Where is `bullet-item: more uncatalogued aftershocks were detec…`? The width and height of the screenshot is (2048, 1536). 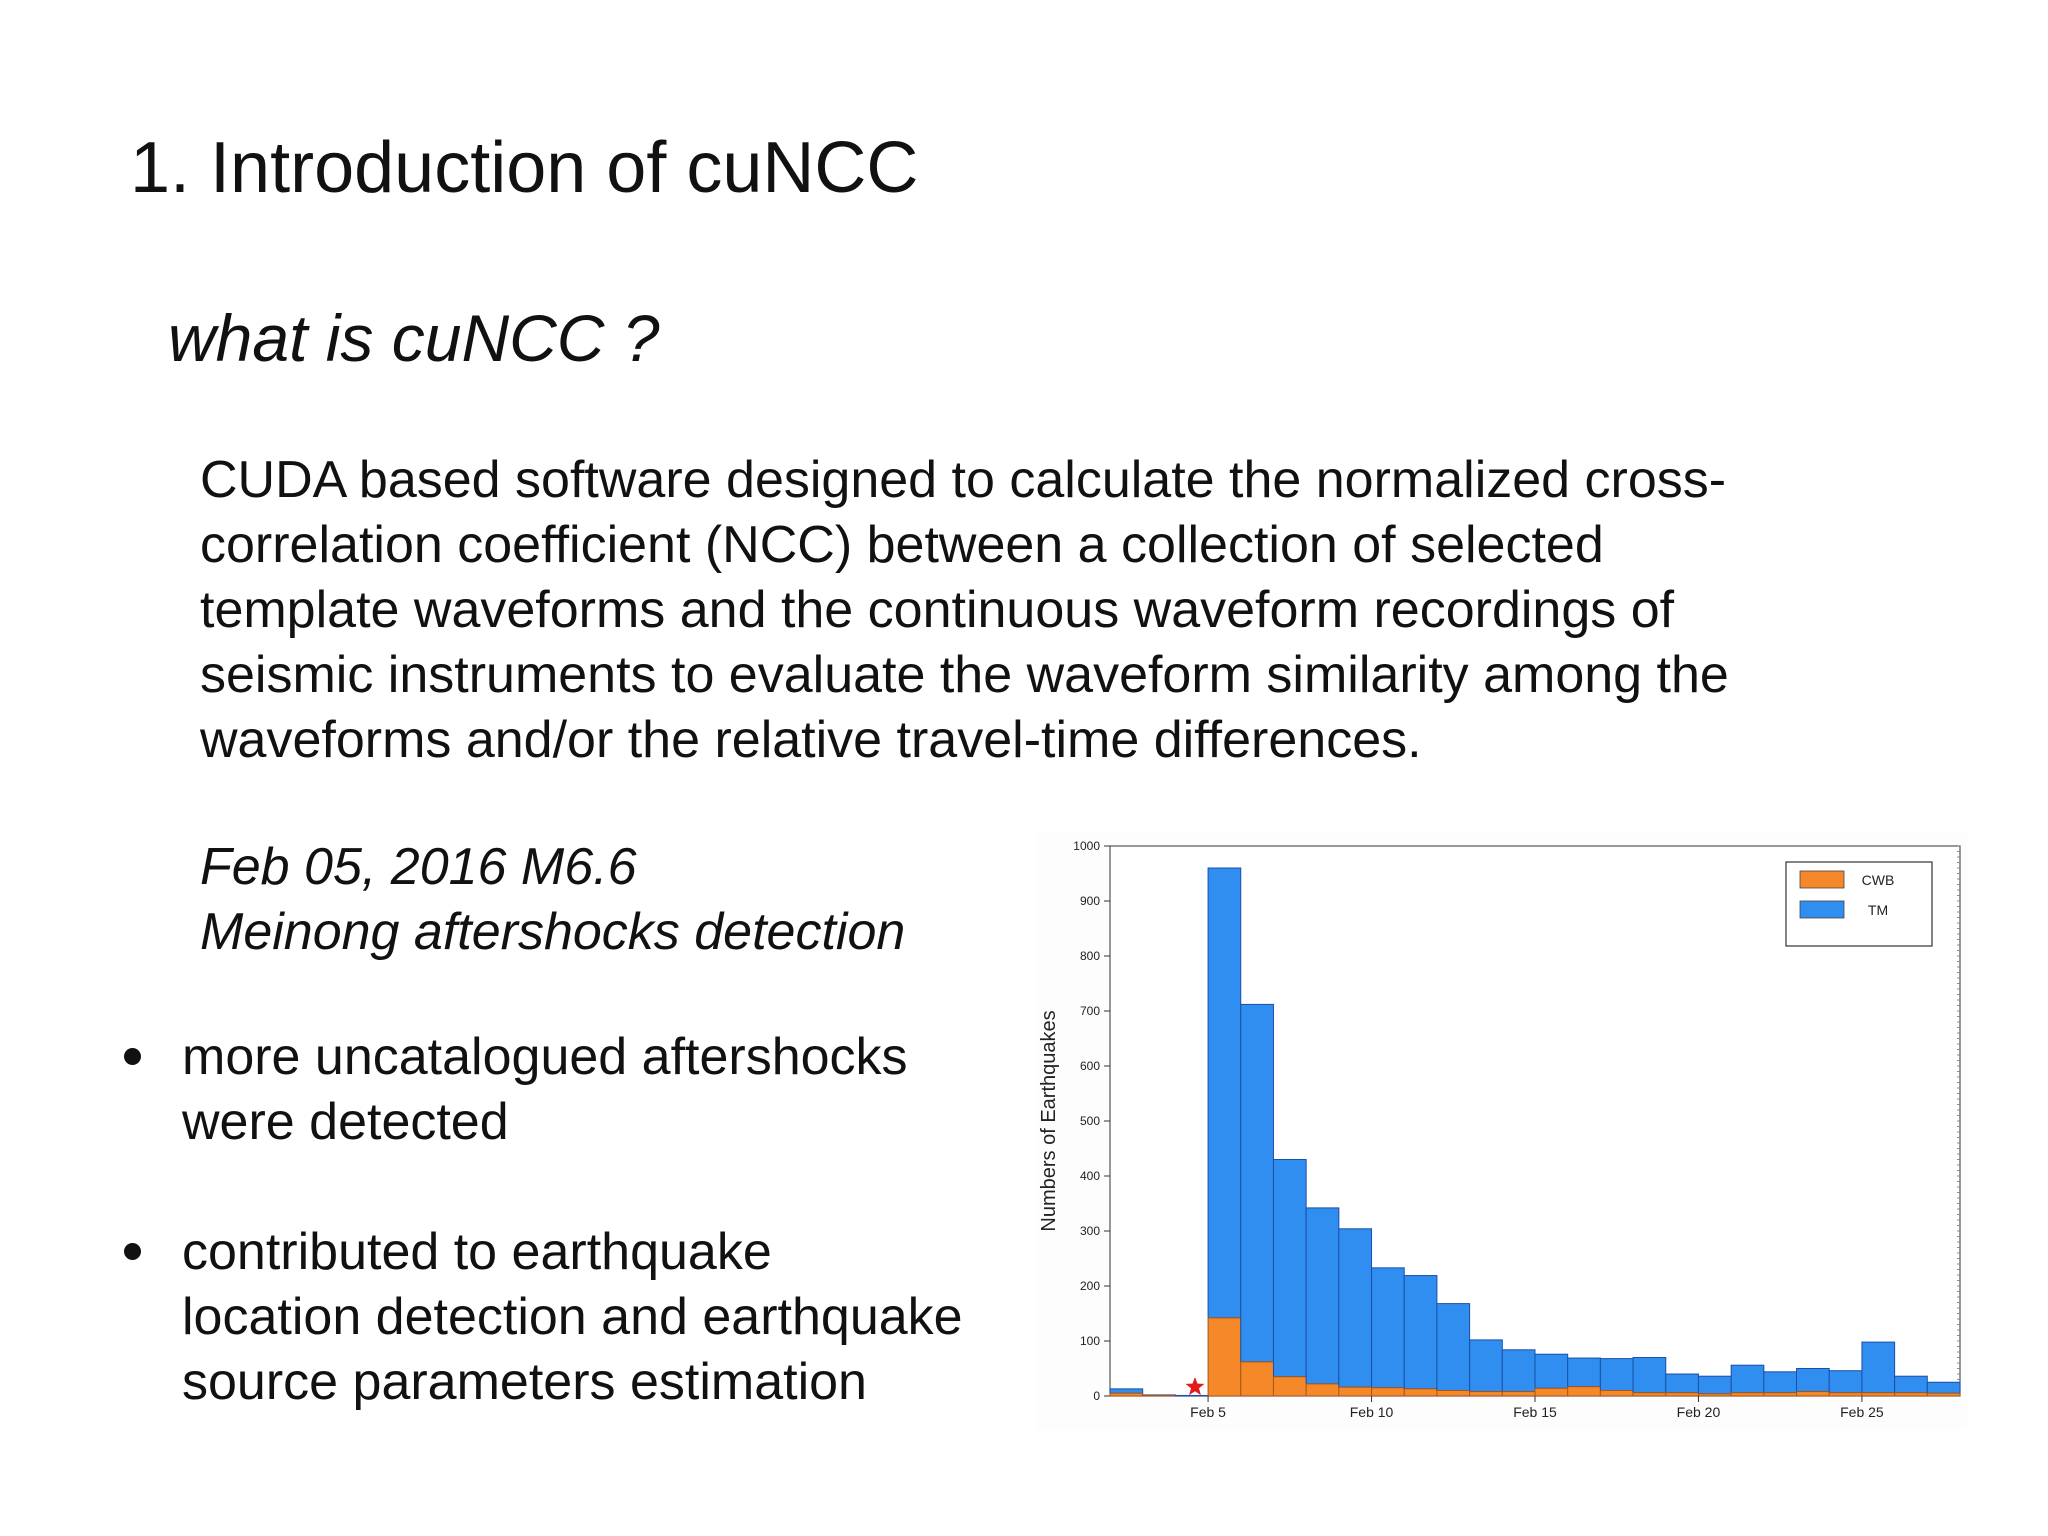
bullet-item: more uncatalogued aftershocks were detec… is located at coordinates (481, 1090).